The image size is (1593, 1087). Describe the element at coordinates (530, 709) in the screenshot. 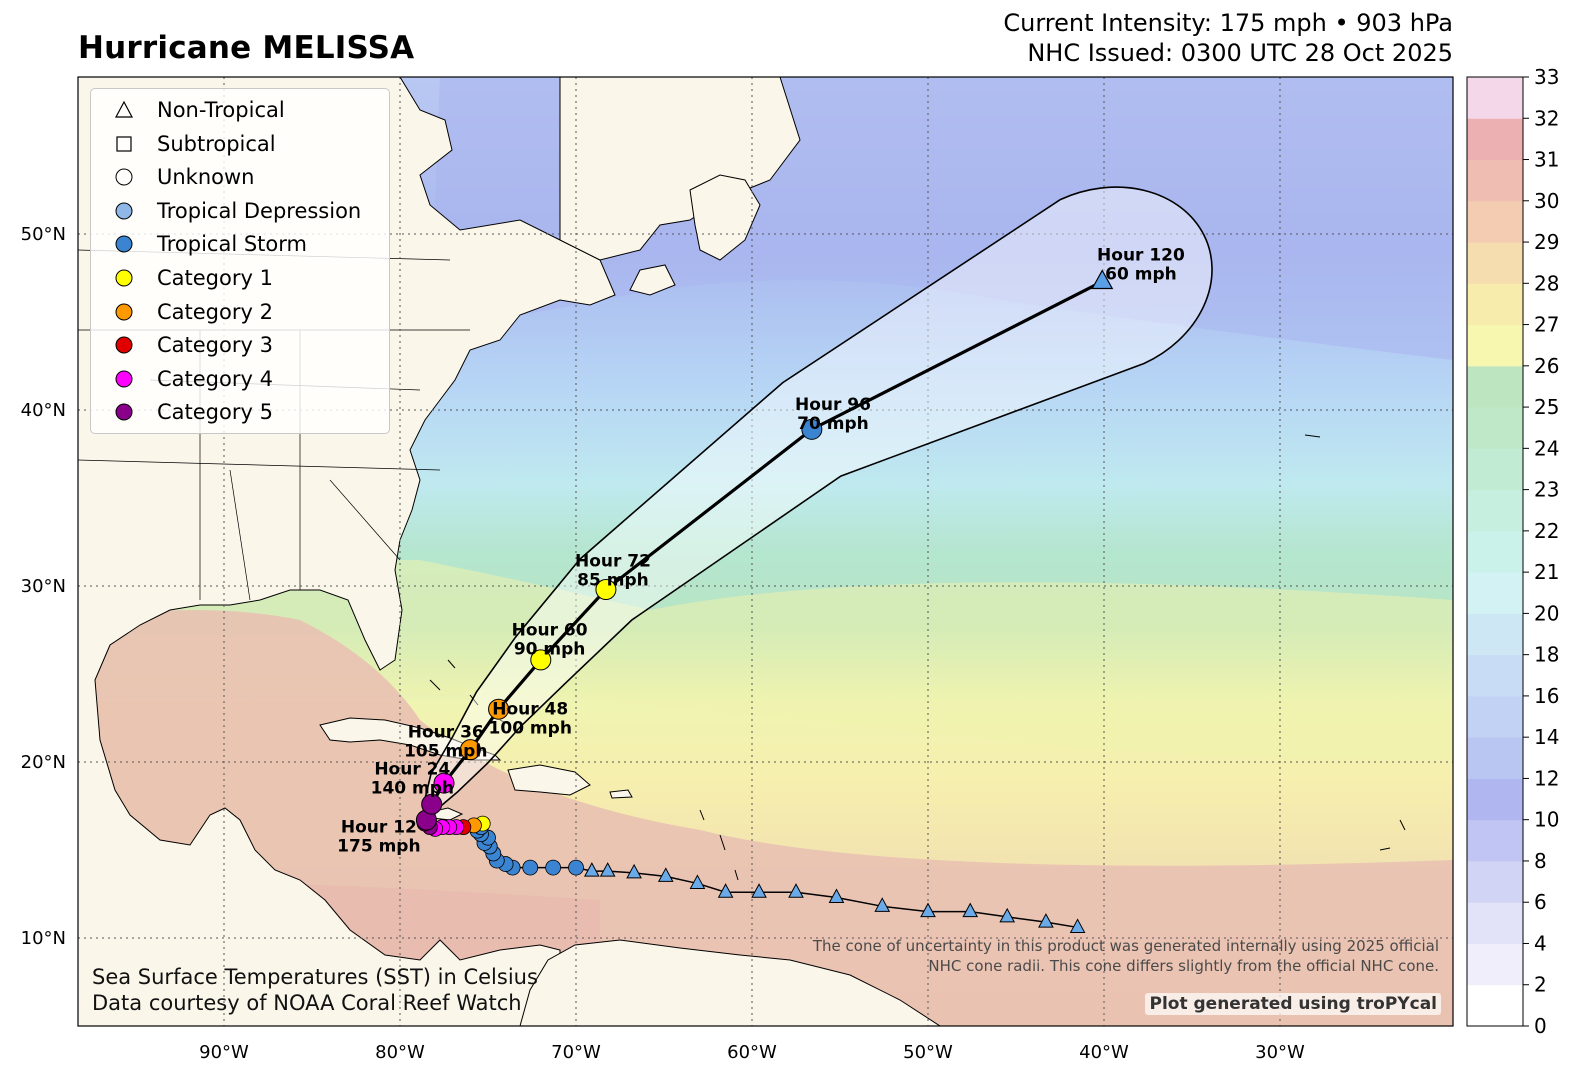

I see `forecast-hour-label: Hour 48` at that location.